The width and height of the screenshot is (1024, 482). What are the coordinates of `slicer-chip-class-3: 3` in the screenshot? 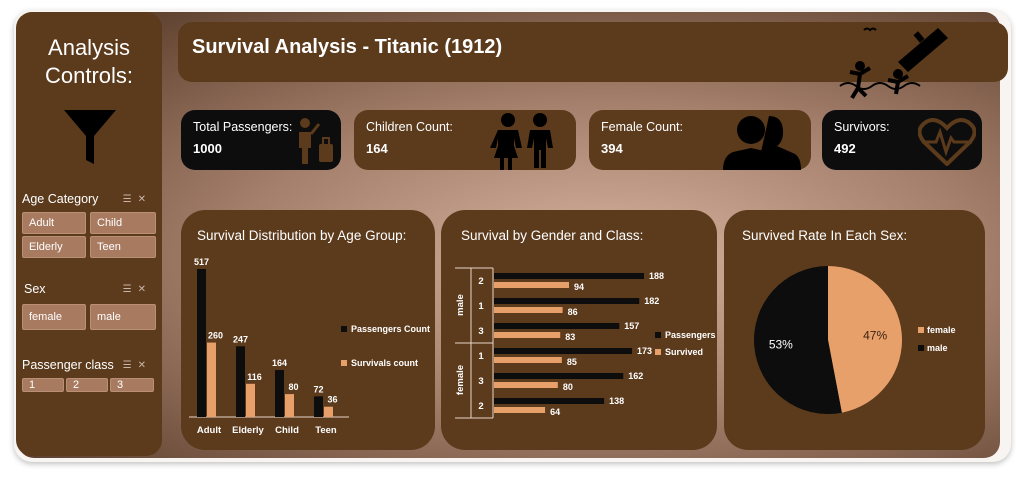 It's located at (132, 385).